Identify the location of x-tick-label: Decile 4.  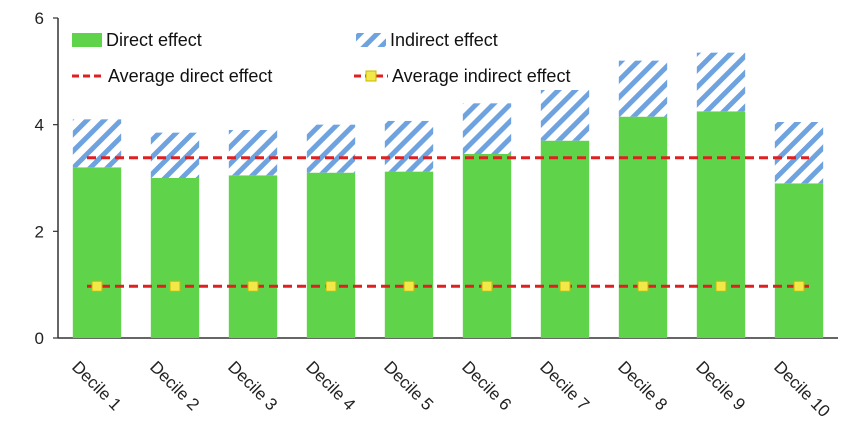
(330, 385).